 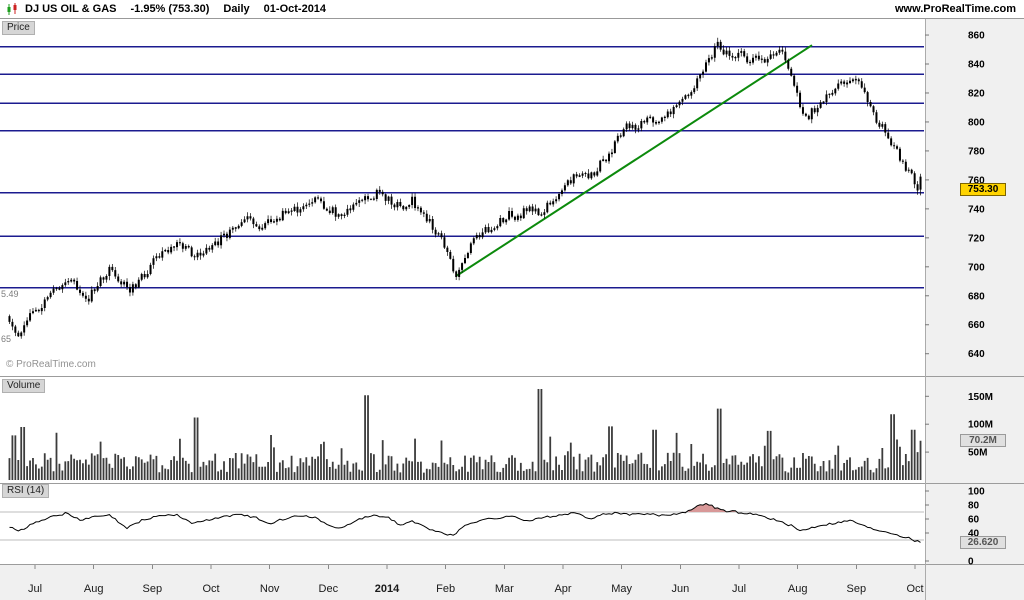 I want to click on right-axis-gutter, so click(x=974, y=309).